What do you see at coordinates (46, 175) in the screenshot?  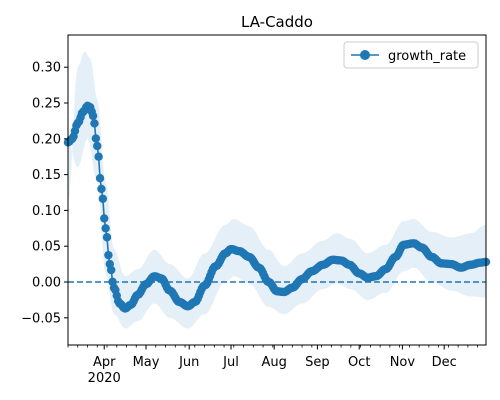 I see `y-tick-label: 0.15` at bounding box center [46, 175].